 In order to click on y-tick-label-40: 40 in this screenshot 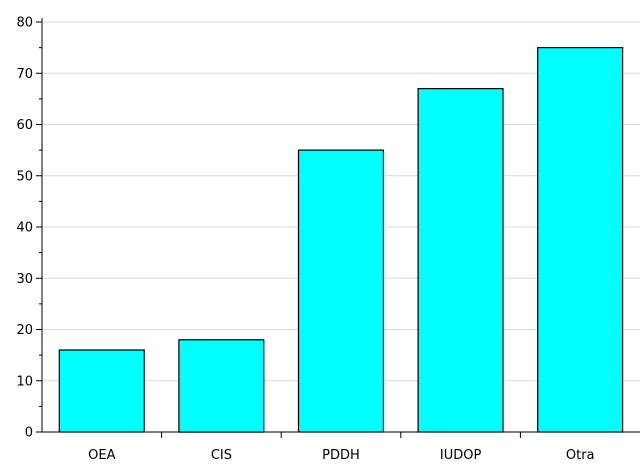, I will do `click(24, 228)`.